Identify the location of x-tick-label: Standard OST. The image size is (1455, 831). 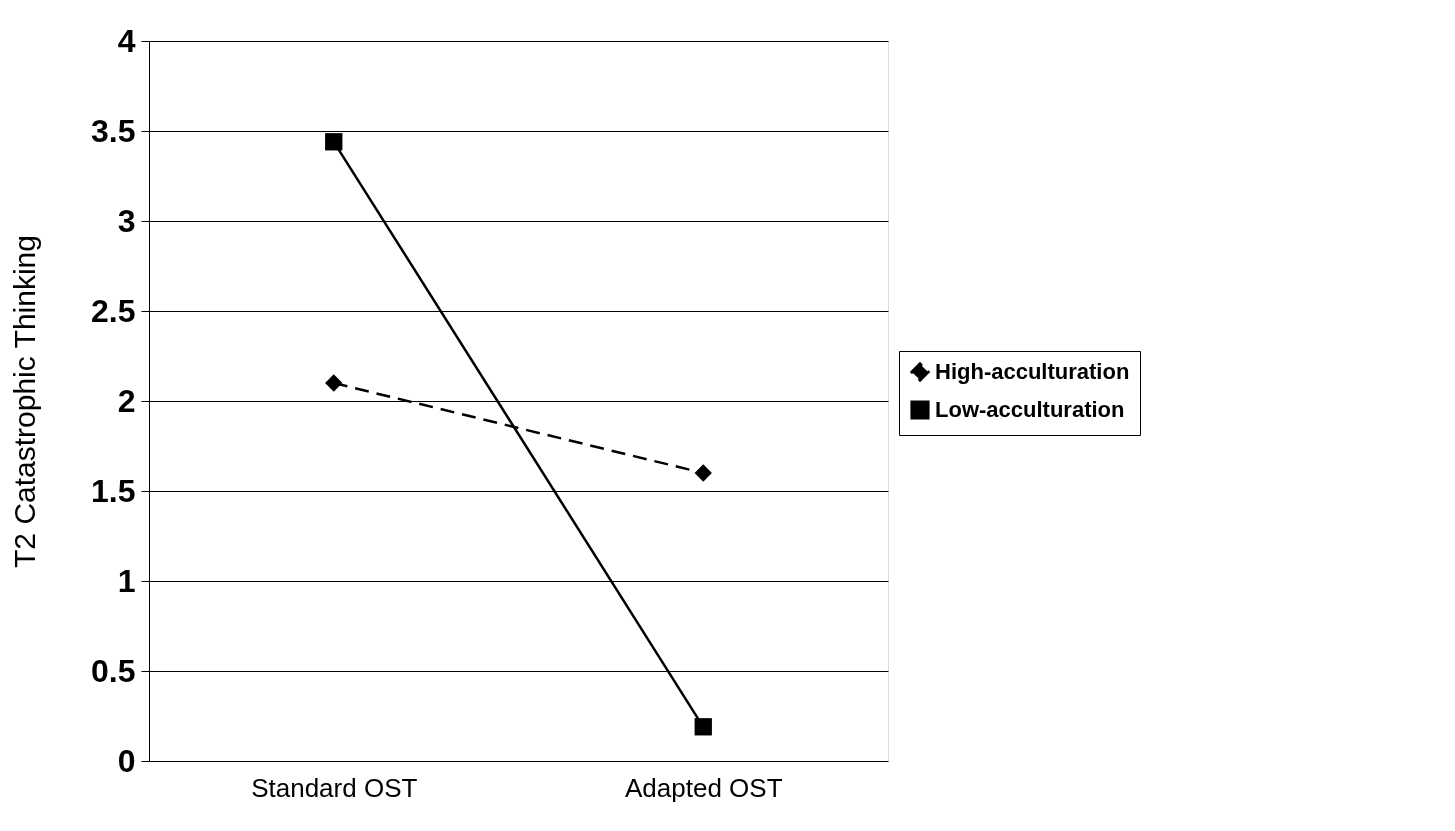
(334, 787).